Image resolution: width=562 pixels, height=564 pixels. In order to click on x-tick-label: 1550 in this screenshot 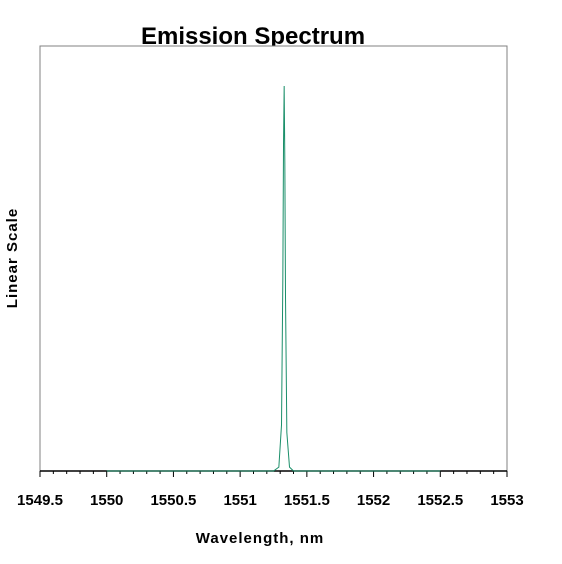, I will do `click(106, 500)`.